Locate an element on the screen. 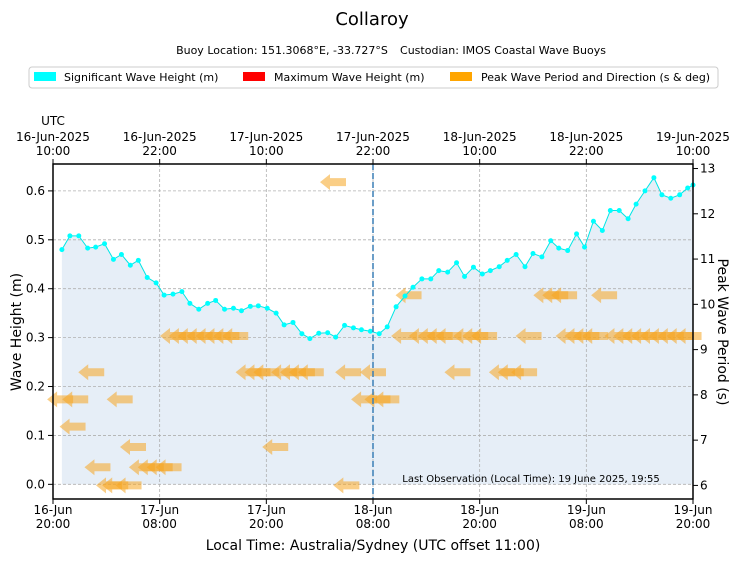 This screenshot has width=739, height=562. legend-swatch-significant is located at coordinates (45, 76).